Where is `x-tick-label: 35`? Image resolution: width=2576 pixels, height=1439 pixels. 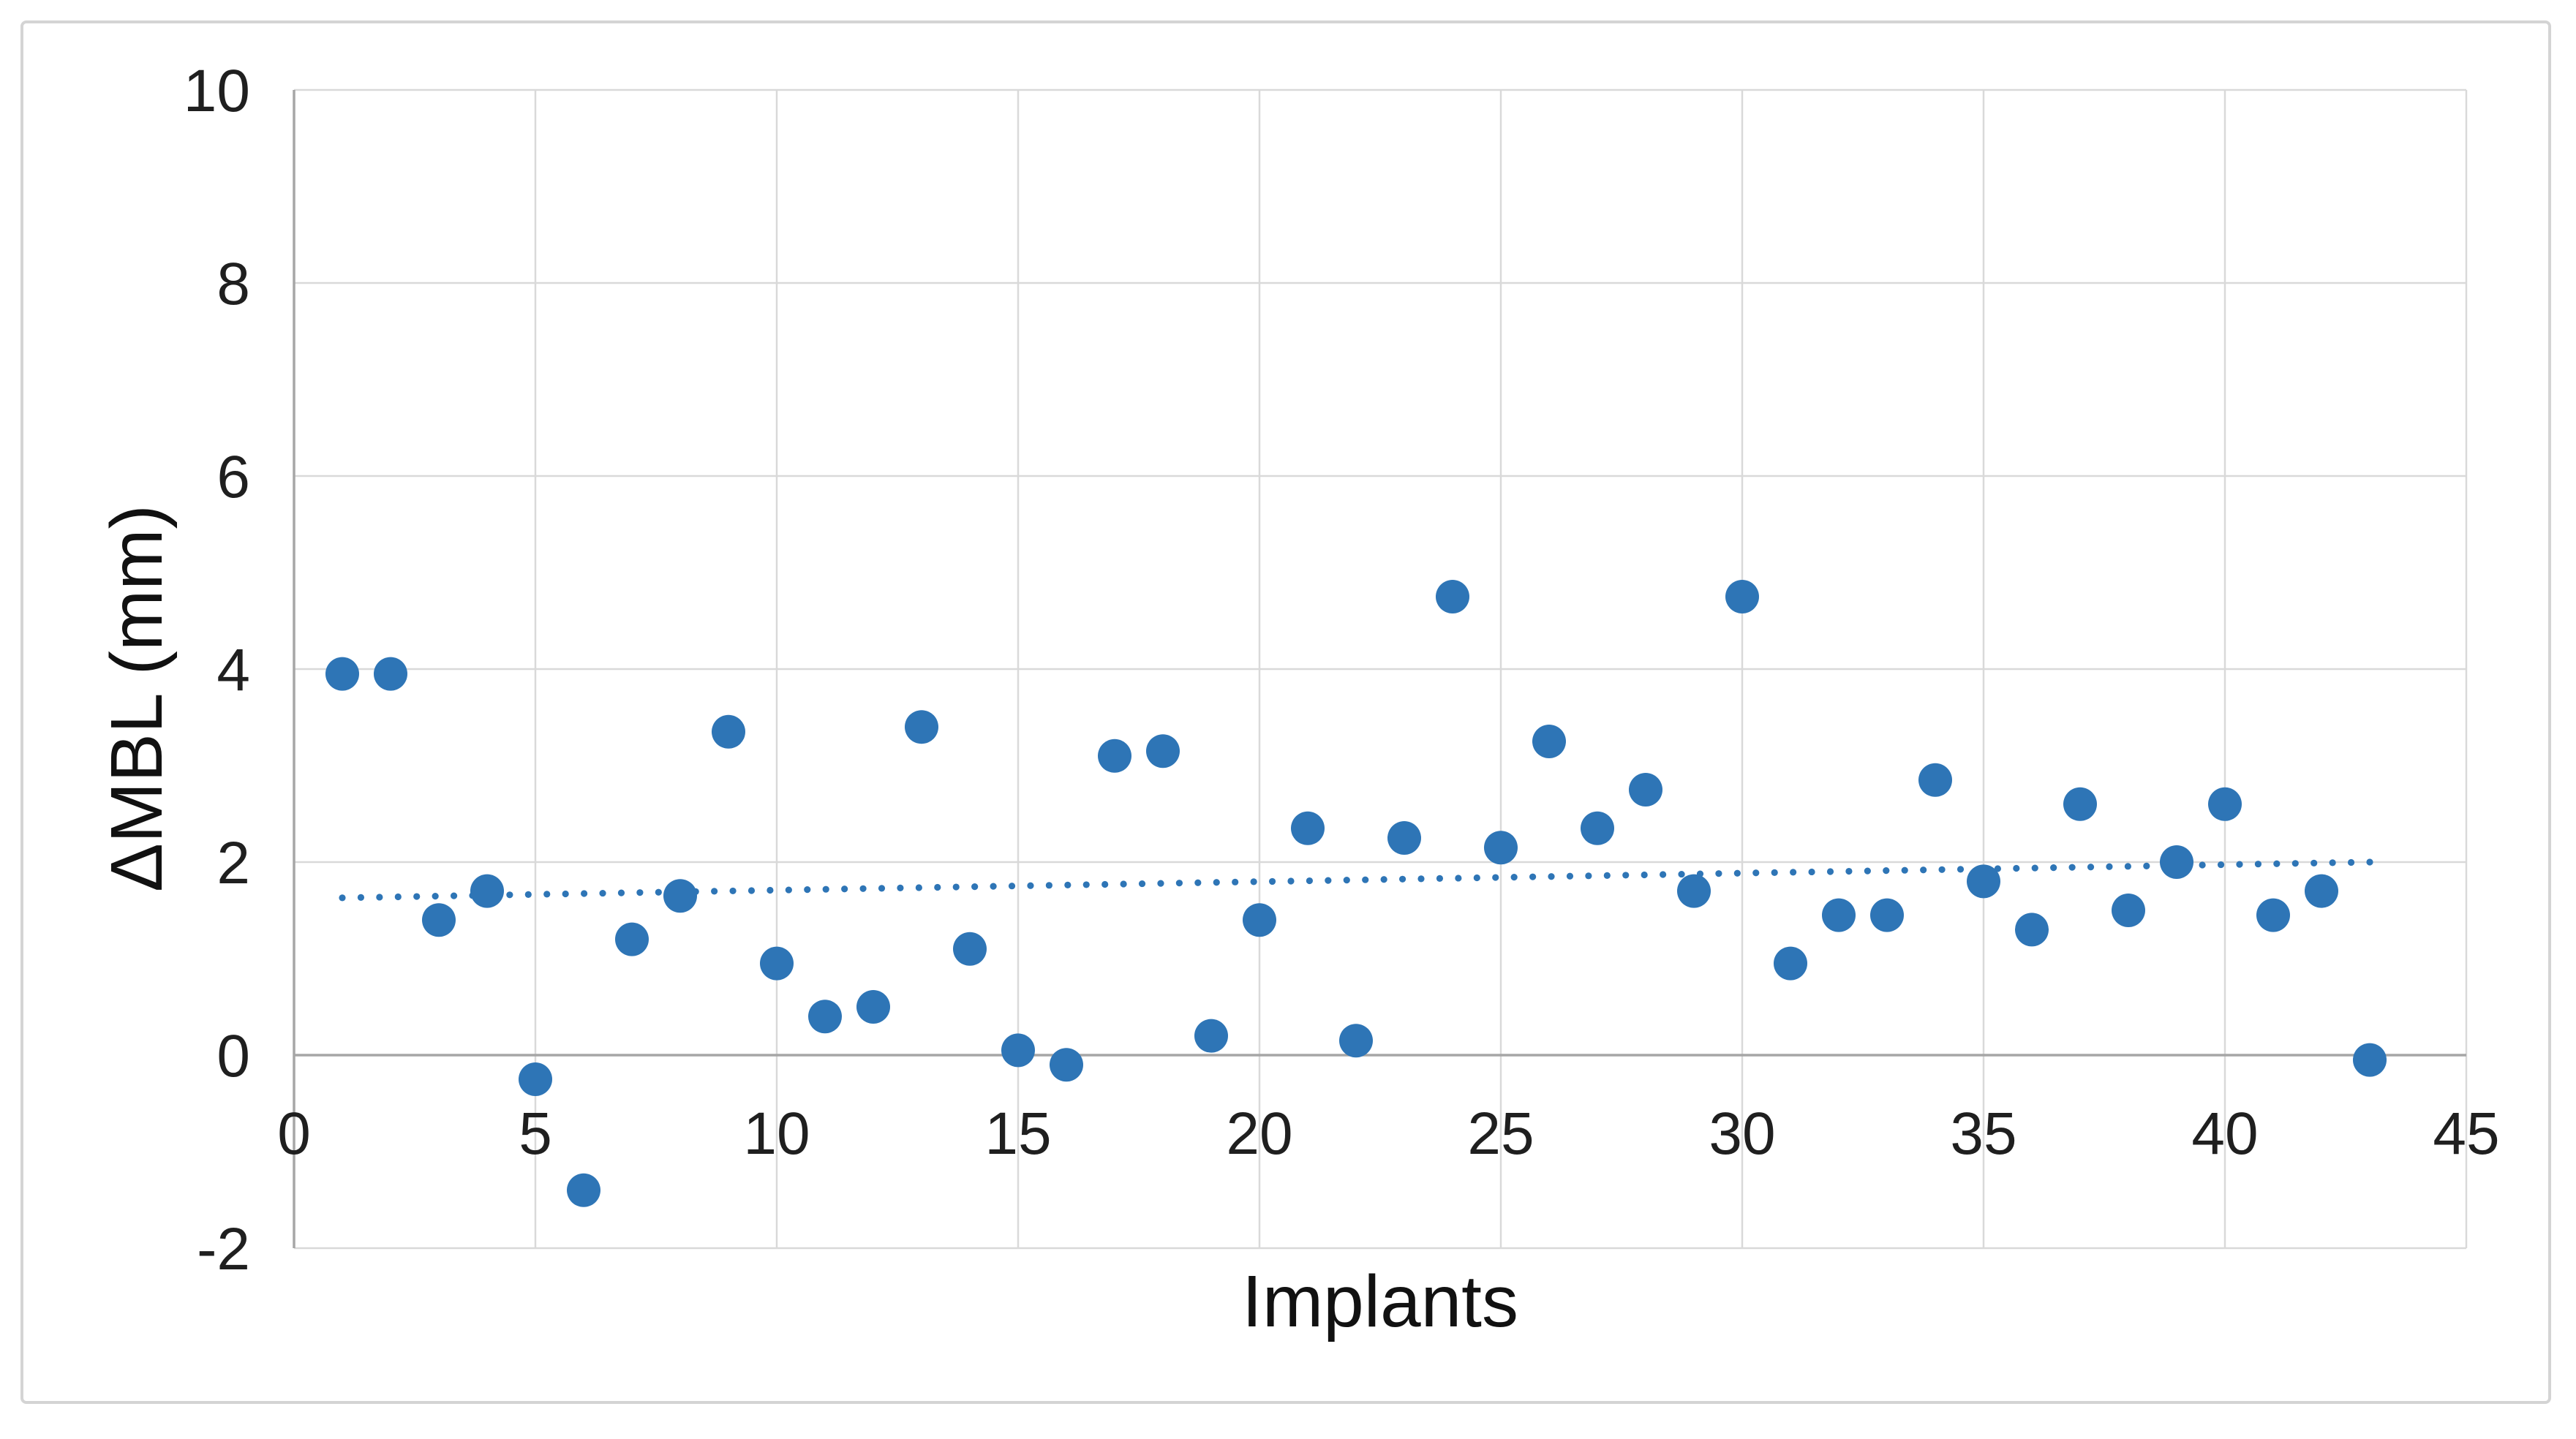 x-tick-label: 35 is located at coordinates (1983, 1133).